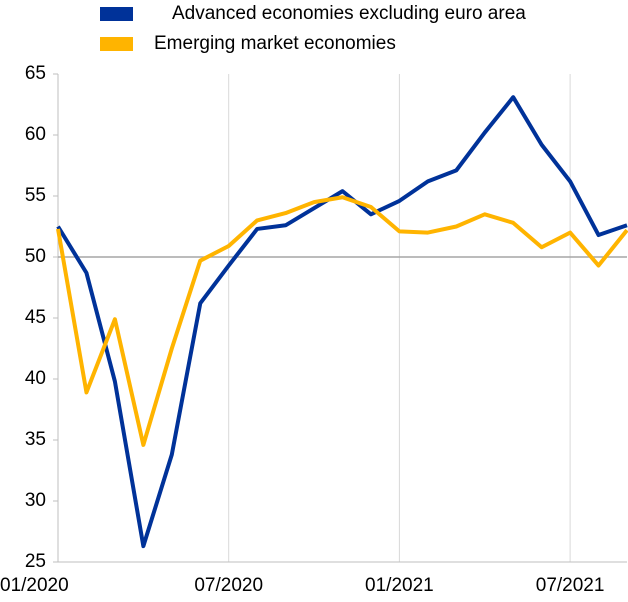 This screenshot has height=602, width=628. What do you see at coordinates (349, 13) in the screenshot?
I see `legend-label: Advanced economies excluding euro area` at bounding box center [349, 13].